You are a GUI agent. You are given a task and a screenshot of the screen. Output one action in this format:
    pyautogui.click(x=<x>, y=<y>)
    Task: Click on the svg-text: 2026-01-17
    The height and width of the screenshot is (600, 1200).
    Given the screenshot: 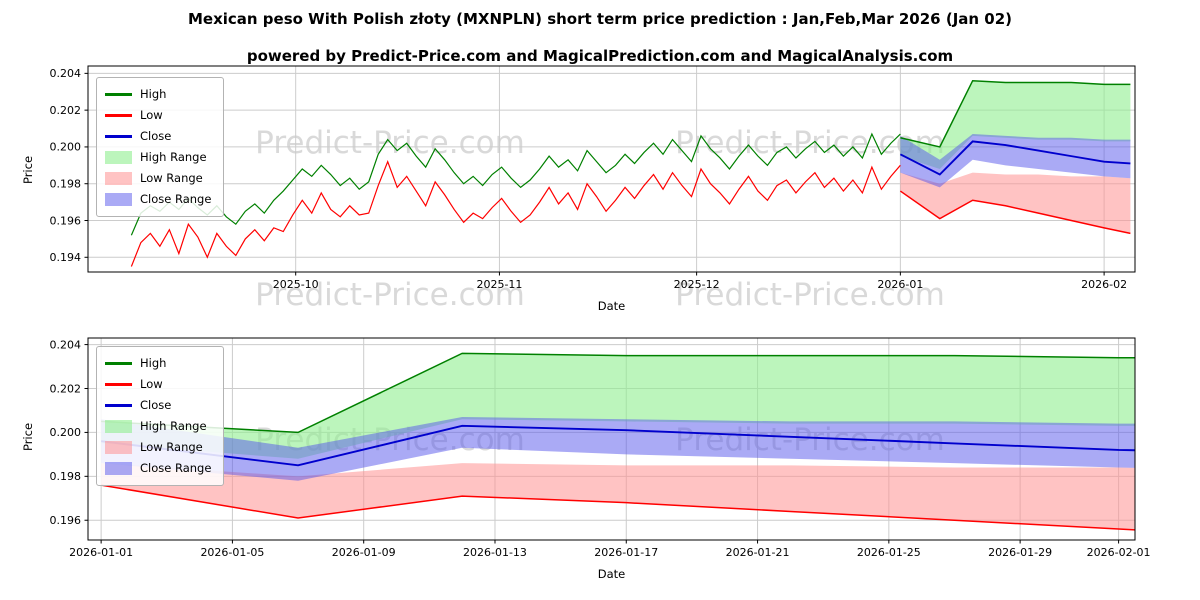 What is the action you would take?
    pyautogui.click(x=626, y=552)
    